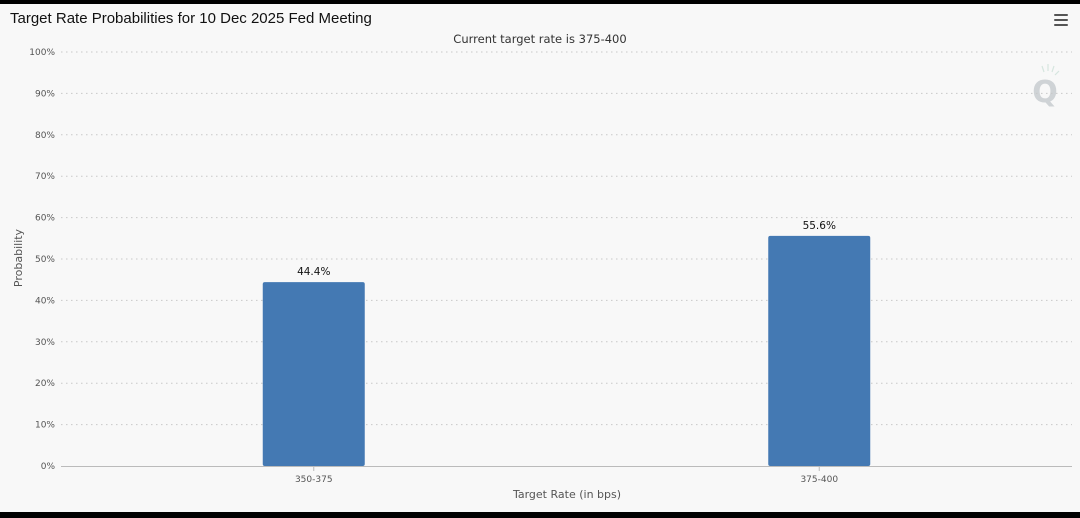  Describe the element at coordinates (42, 53) in the screenshot. I see `y-tick-label: 100%` at that location.